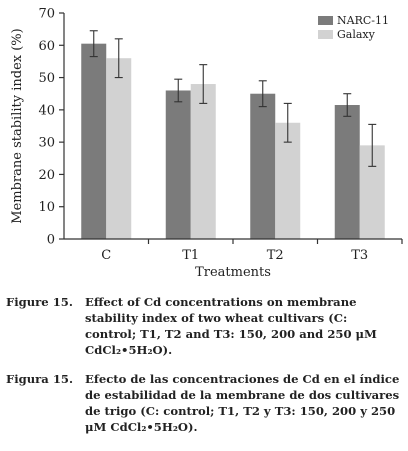 The width and height of the screenshot is (408, 451). What do you see at coordinates (363, 20) in the screenshot?
I see `legend-label: NARC-11` at bounding box center [363, 20].